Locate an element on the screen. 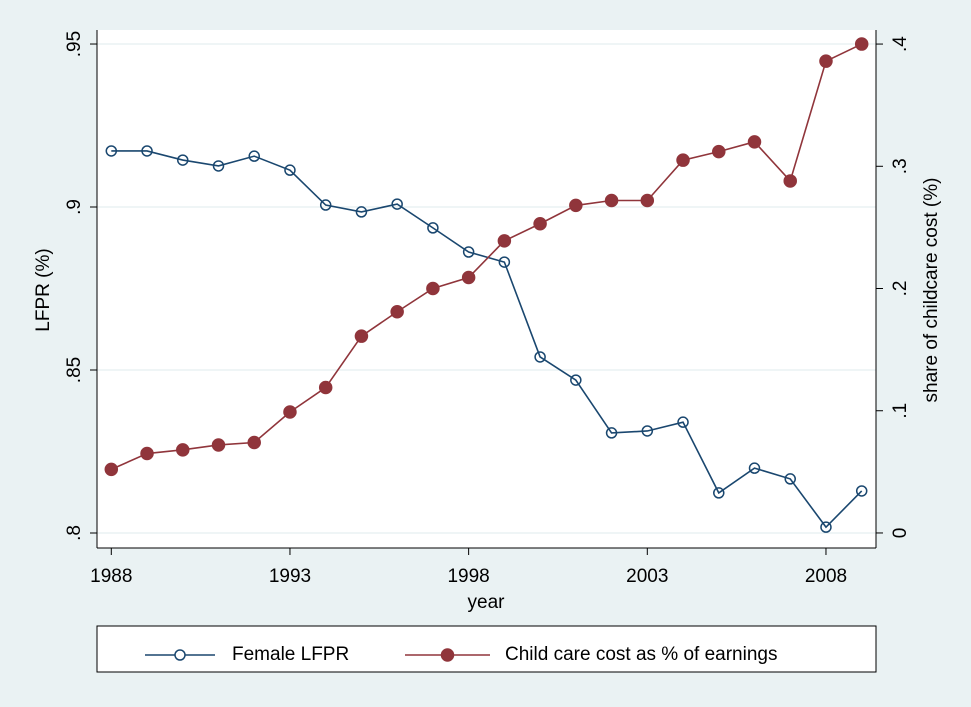 The image size is (971, 707). legend-box is located at coordinates (486, 649).